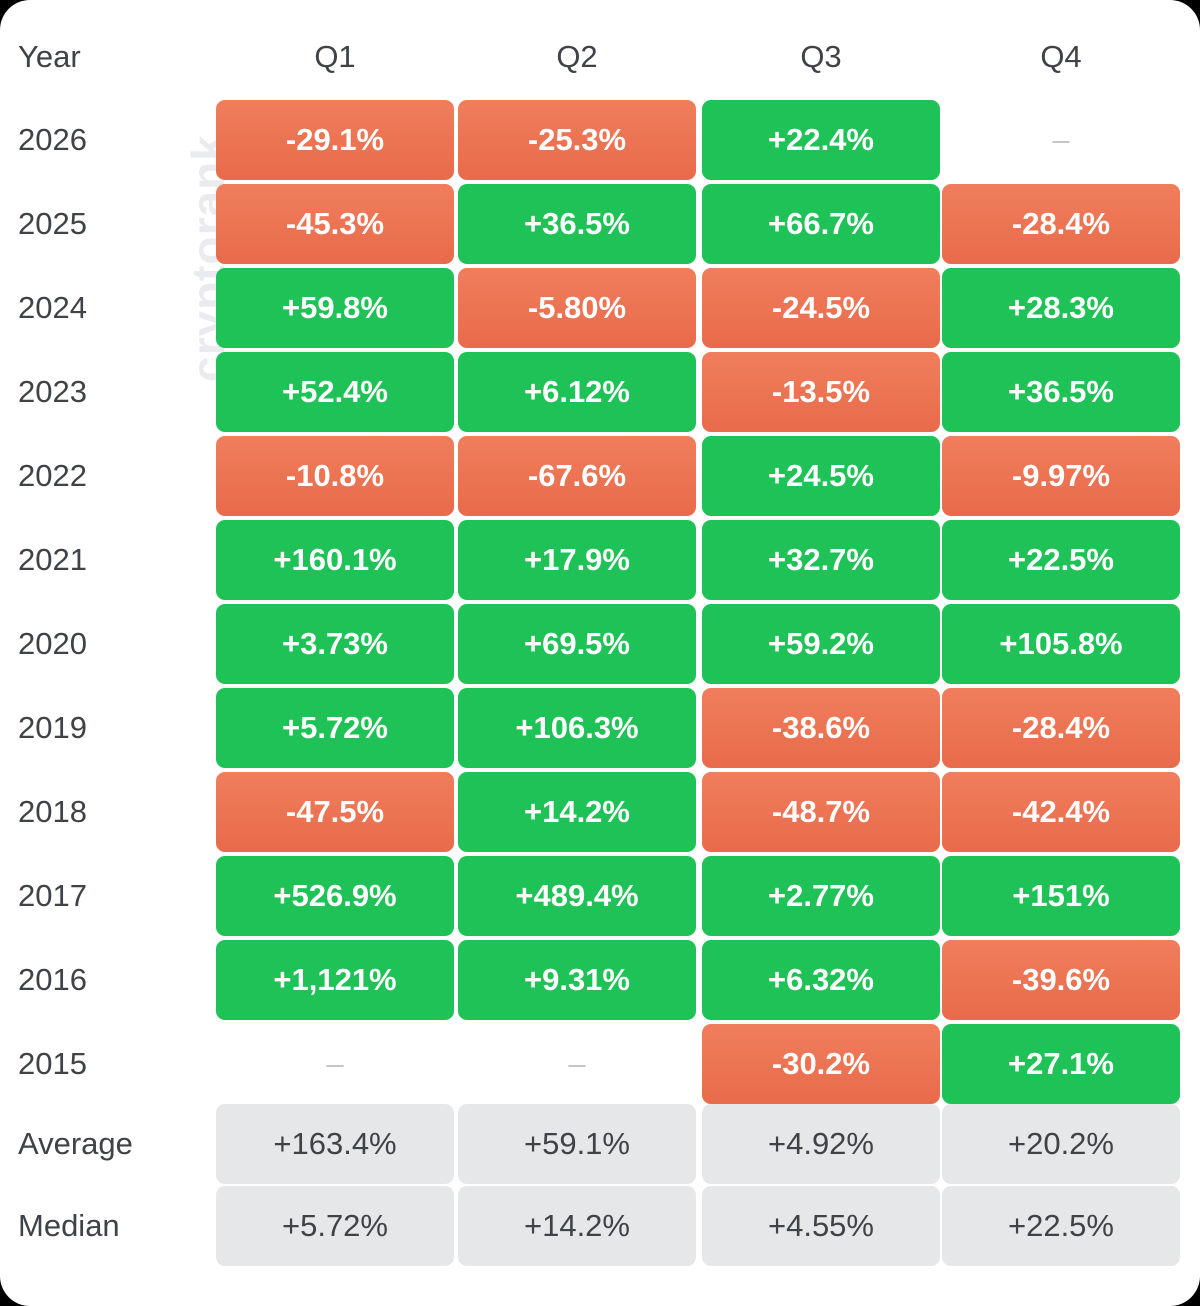  Describe the element at coordinates (49, 56) in the screenshot. I see `column-header-year: Year` at that location.